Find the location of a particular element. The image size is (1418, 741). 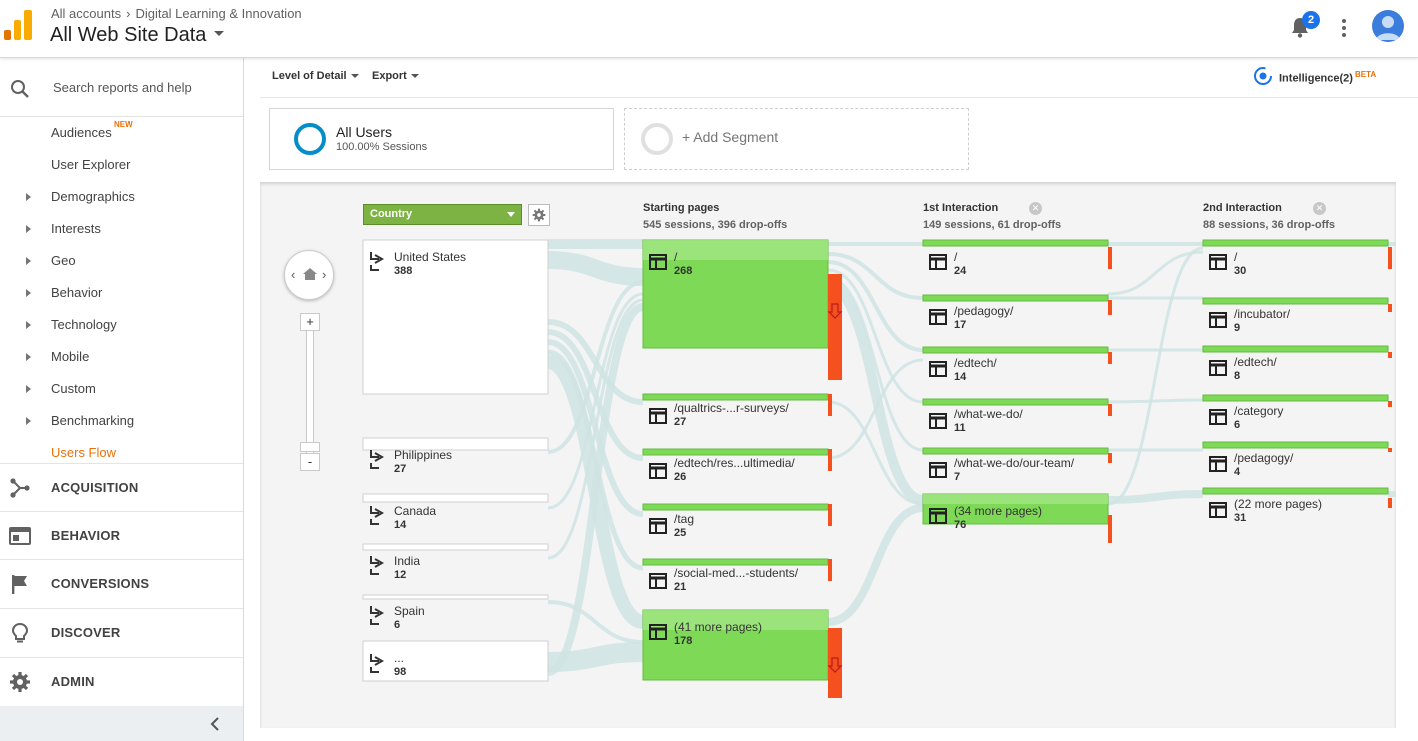

page-node-count: 27 is located at coordinates (680, 422).